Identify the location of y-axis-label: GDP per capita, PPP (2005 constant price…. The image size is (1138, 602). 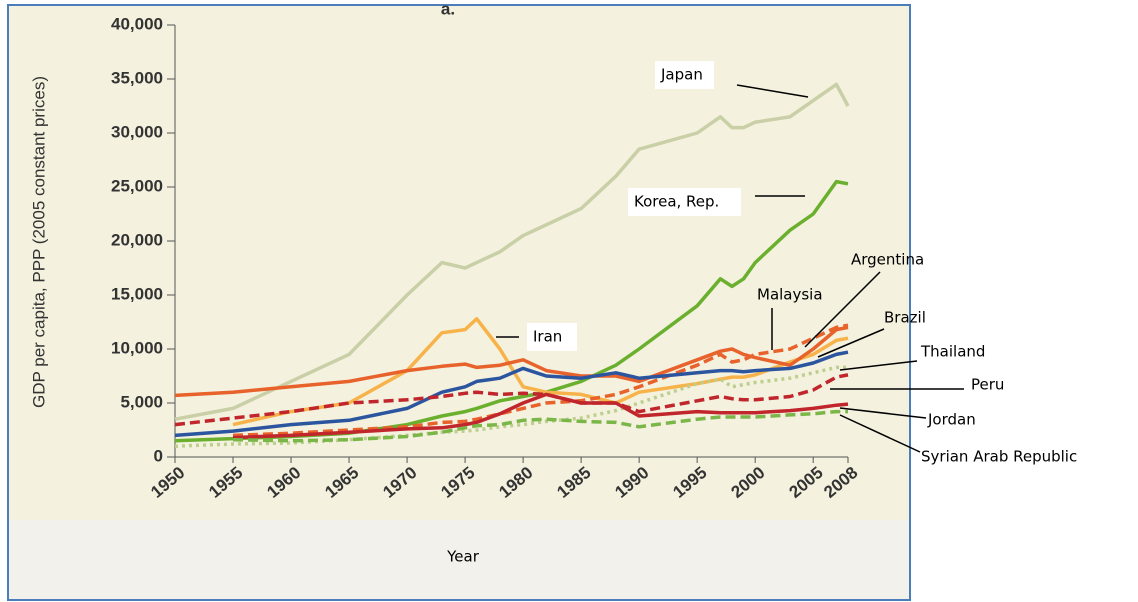
(38, 242).